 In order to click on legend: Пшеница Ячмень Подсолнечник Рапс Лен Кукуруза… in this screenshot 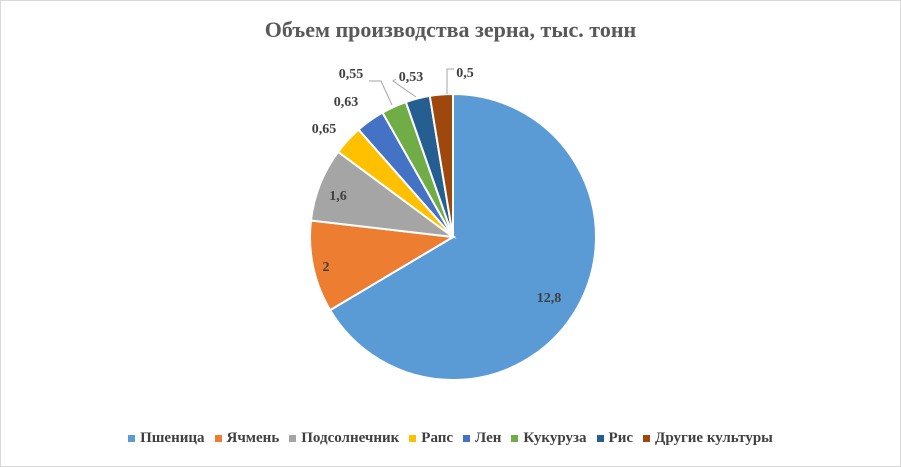, I will do `click(450, 438)`.